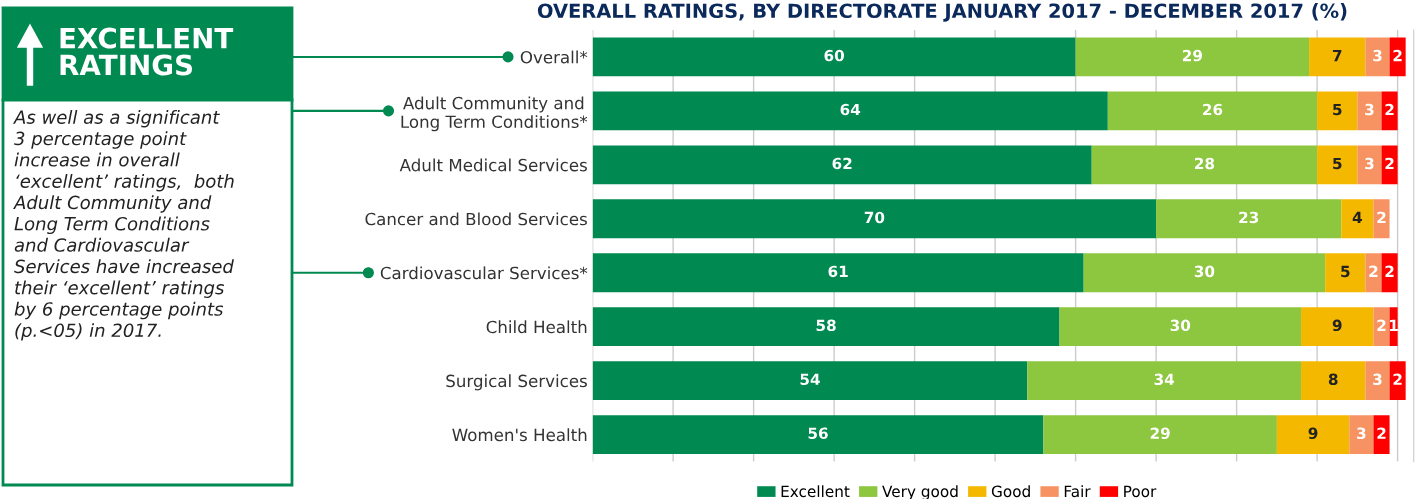  What do you see at coordinates (484, 273) in the screenshot?
I see `y-tick-label: Cardiovascular Services*` at bounding box center [484, 273].